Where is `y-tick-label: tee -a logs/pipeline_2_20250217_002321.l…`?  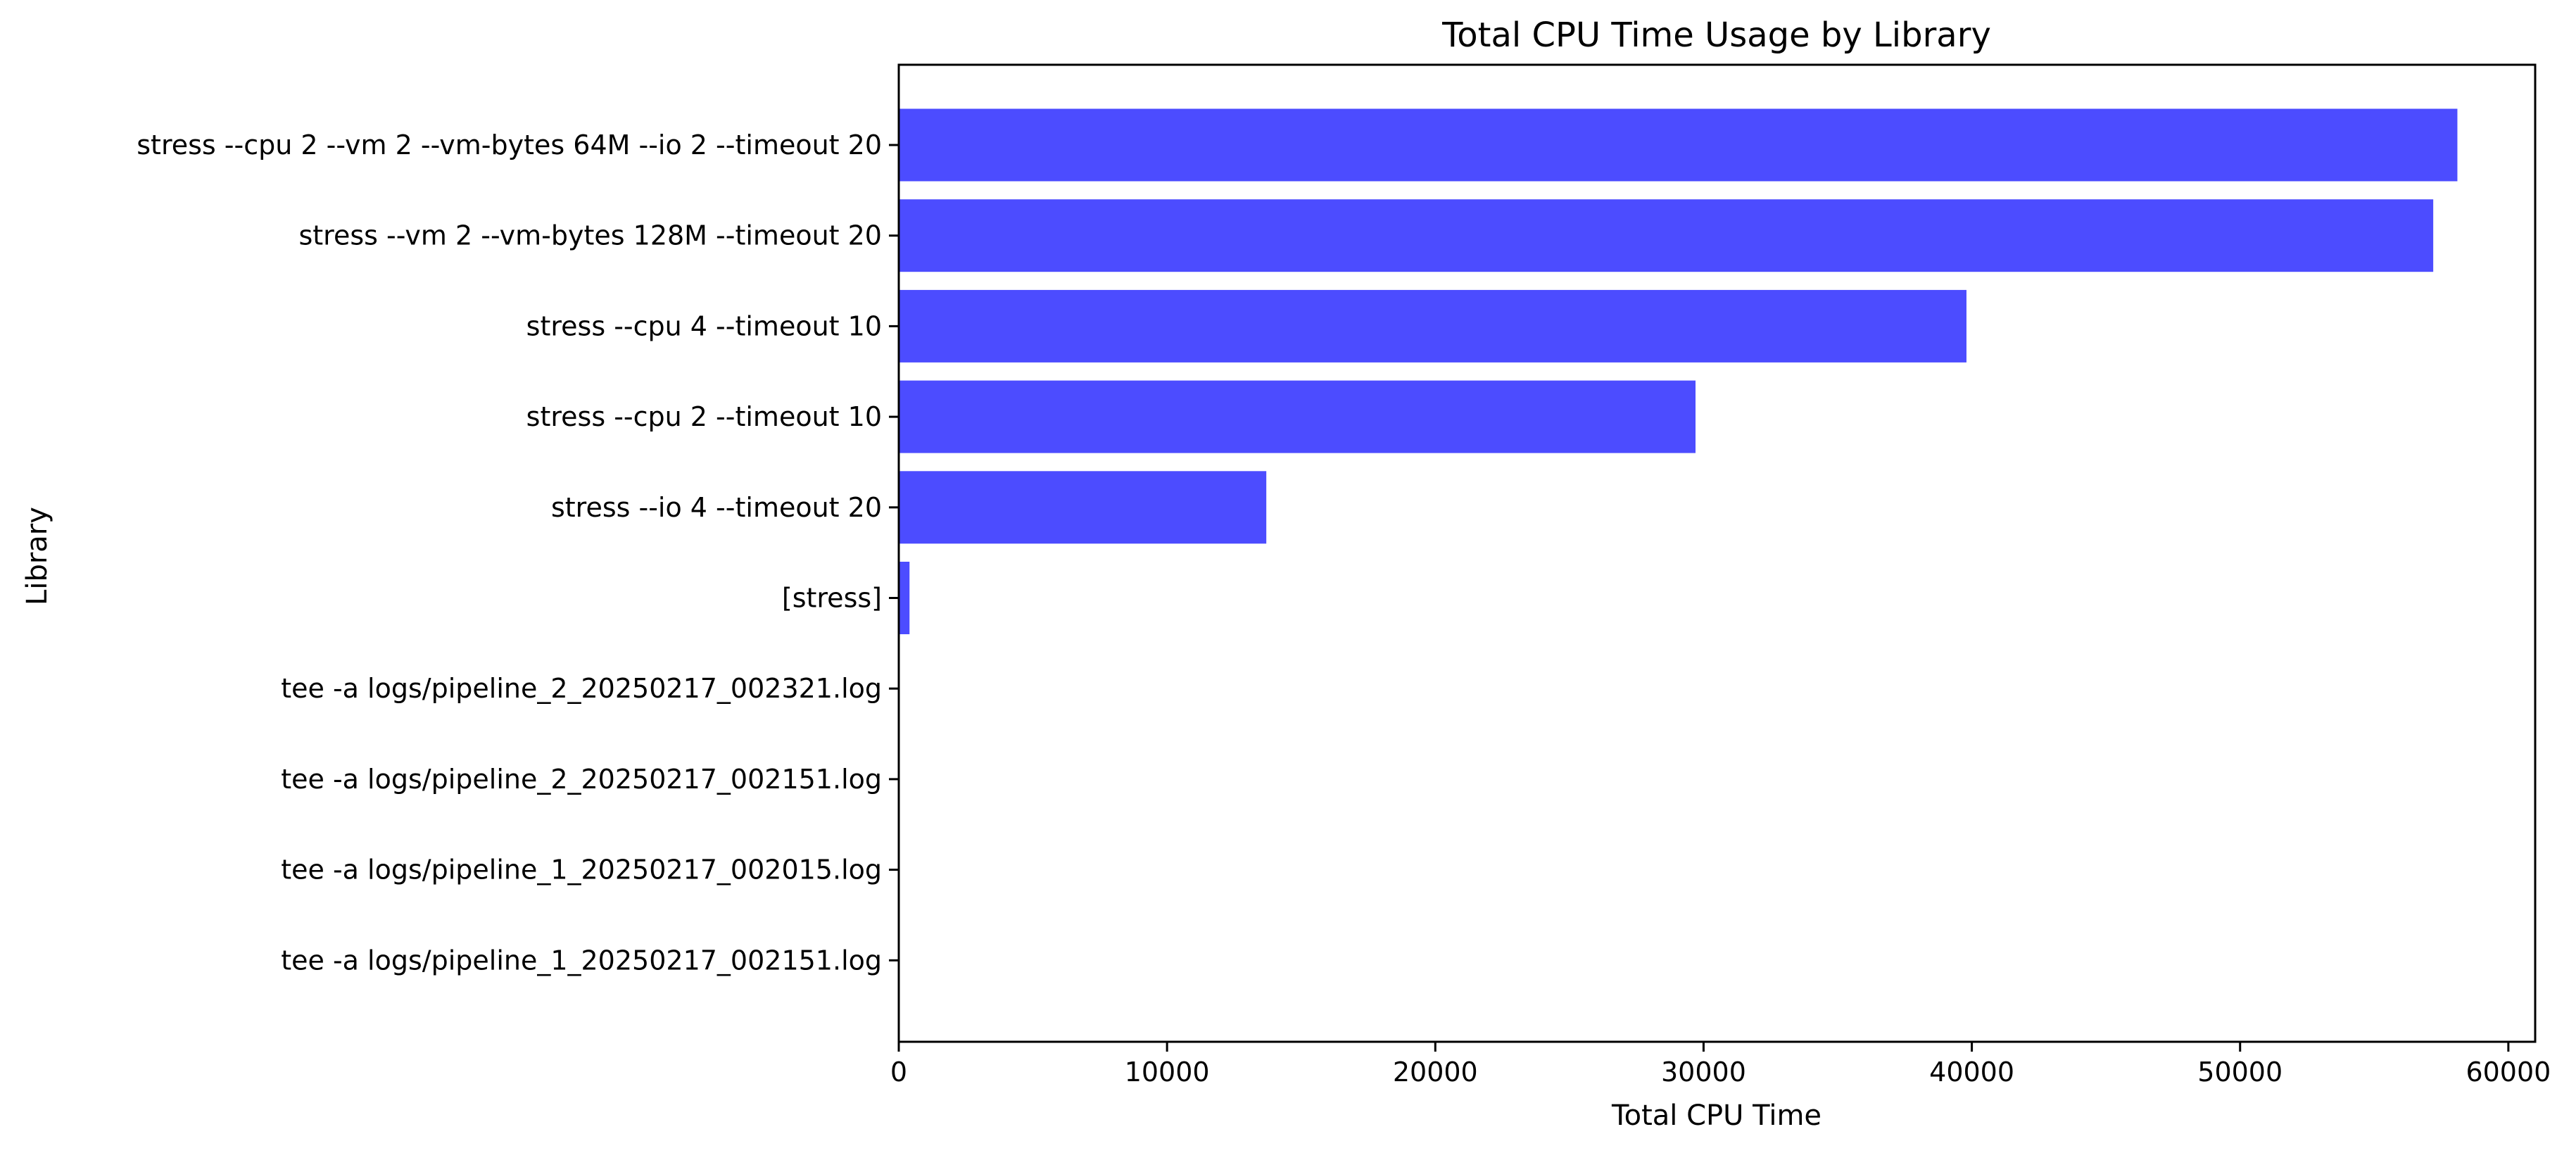 y-tick-label: tee -a logs/pipeline_2_20250217_002321.l… is located at coordinates (581, 688).